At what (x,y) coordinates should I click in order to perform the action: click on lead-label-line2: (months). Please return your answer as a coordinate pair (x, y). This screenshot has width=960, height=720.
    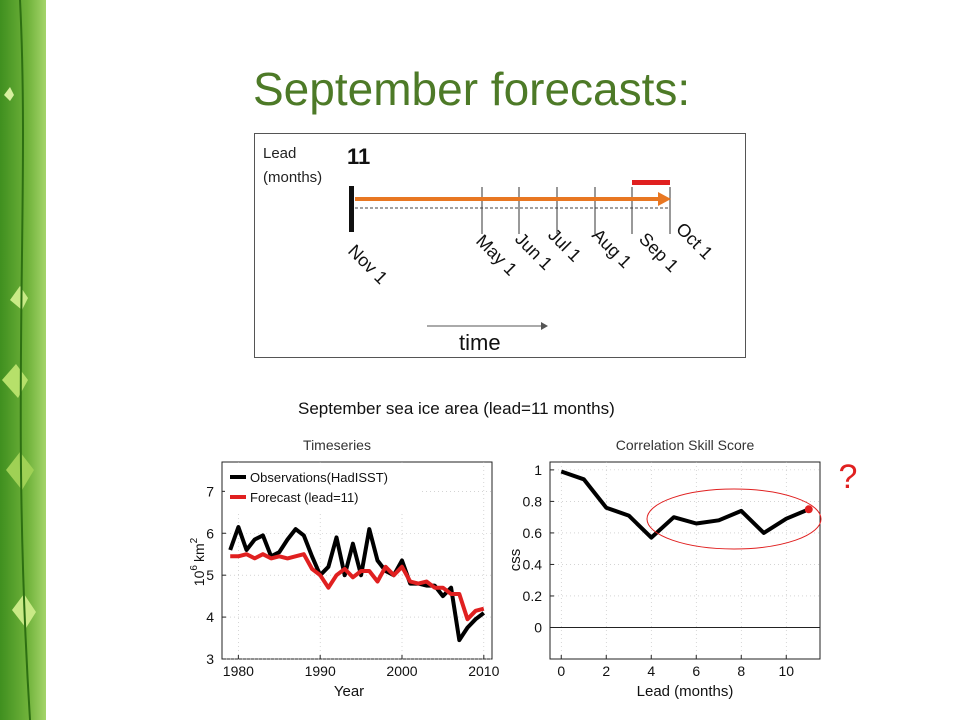
    Looking at the image, I should click on (292, 177).